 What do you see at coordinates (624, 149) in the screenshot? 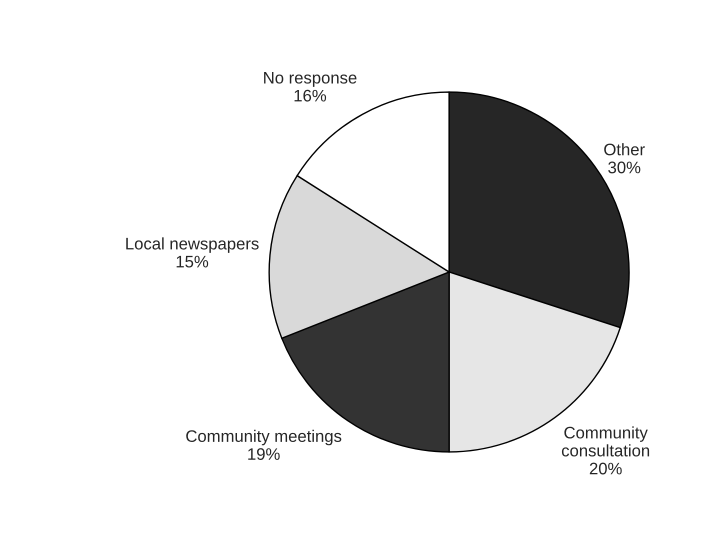
I see `slice-label: Other` at bounding box center [624, 149].